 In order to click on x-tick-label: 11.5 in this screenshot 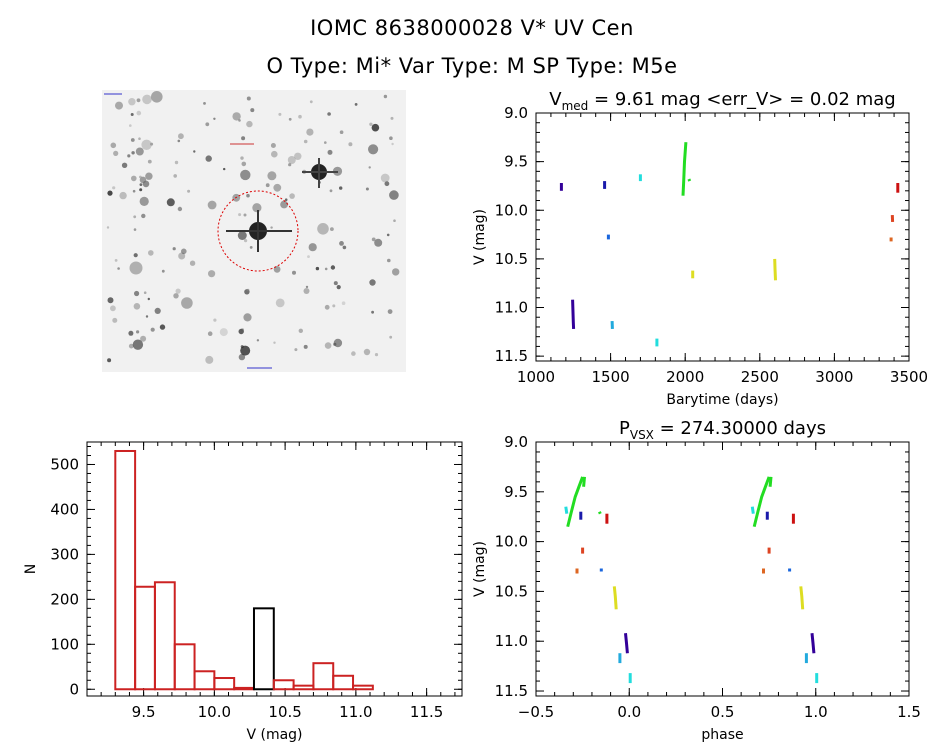, I will do `click(426, 712)`.